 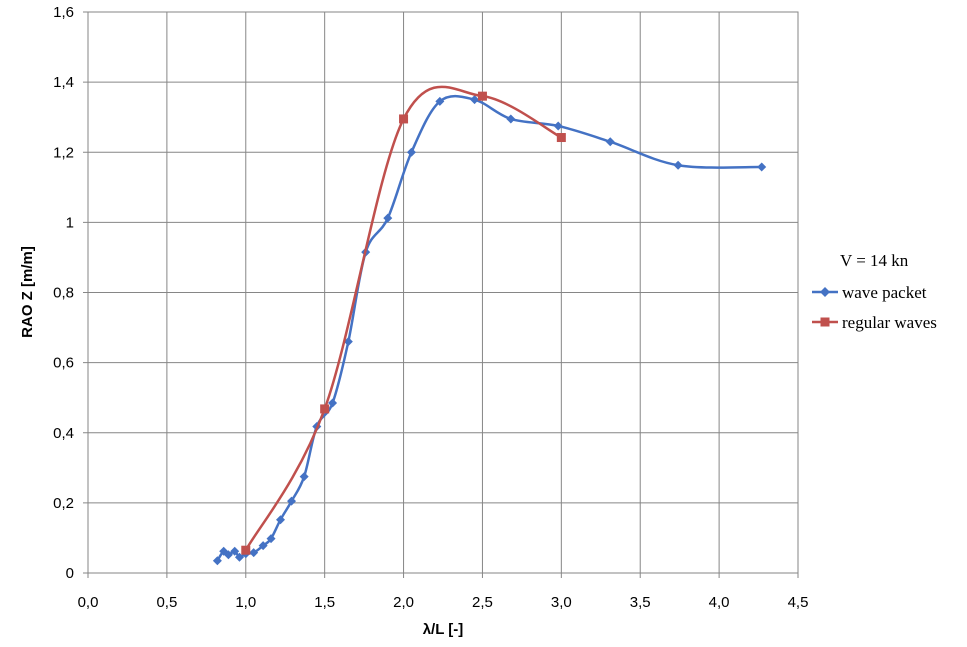 What do you see at coordinates (63, 152) in the screenshot?
I see `y-tick-label: 1,2` at bounding box center [63, 152].